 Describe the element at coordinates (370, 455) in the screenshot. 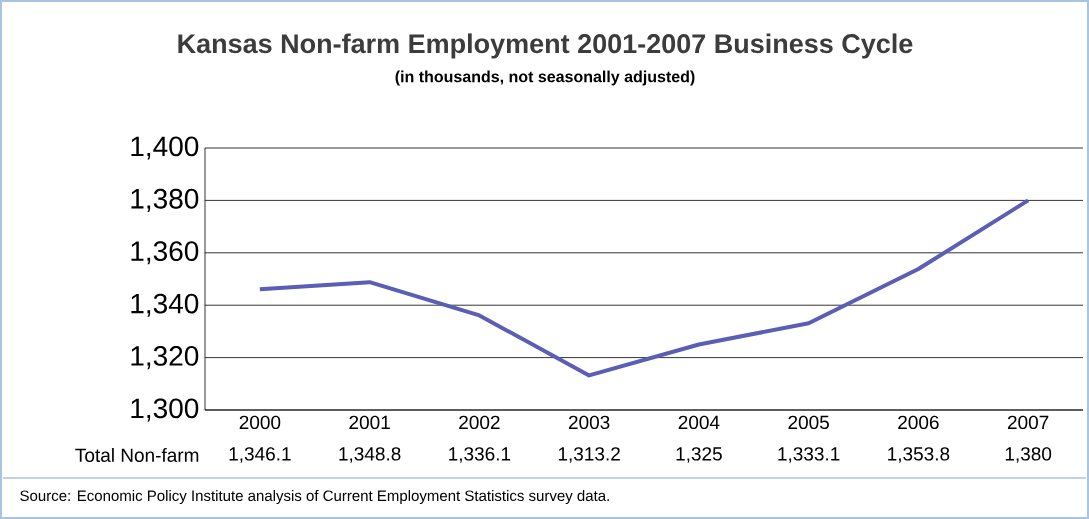

I see `data-label: 1,348.8` at that location.